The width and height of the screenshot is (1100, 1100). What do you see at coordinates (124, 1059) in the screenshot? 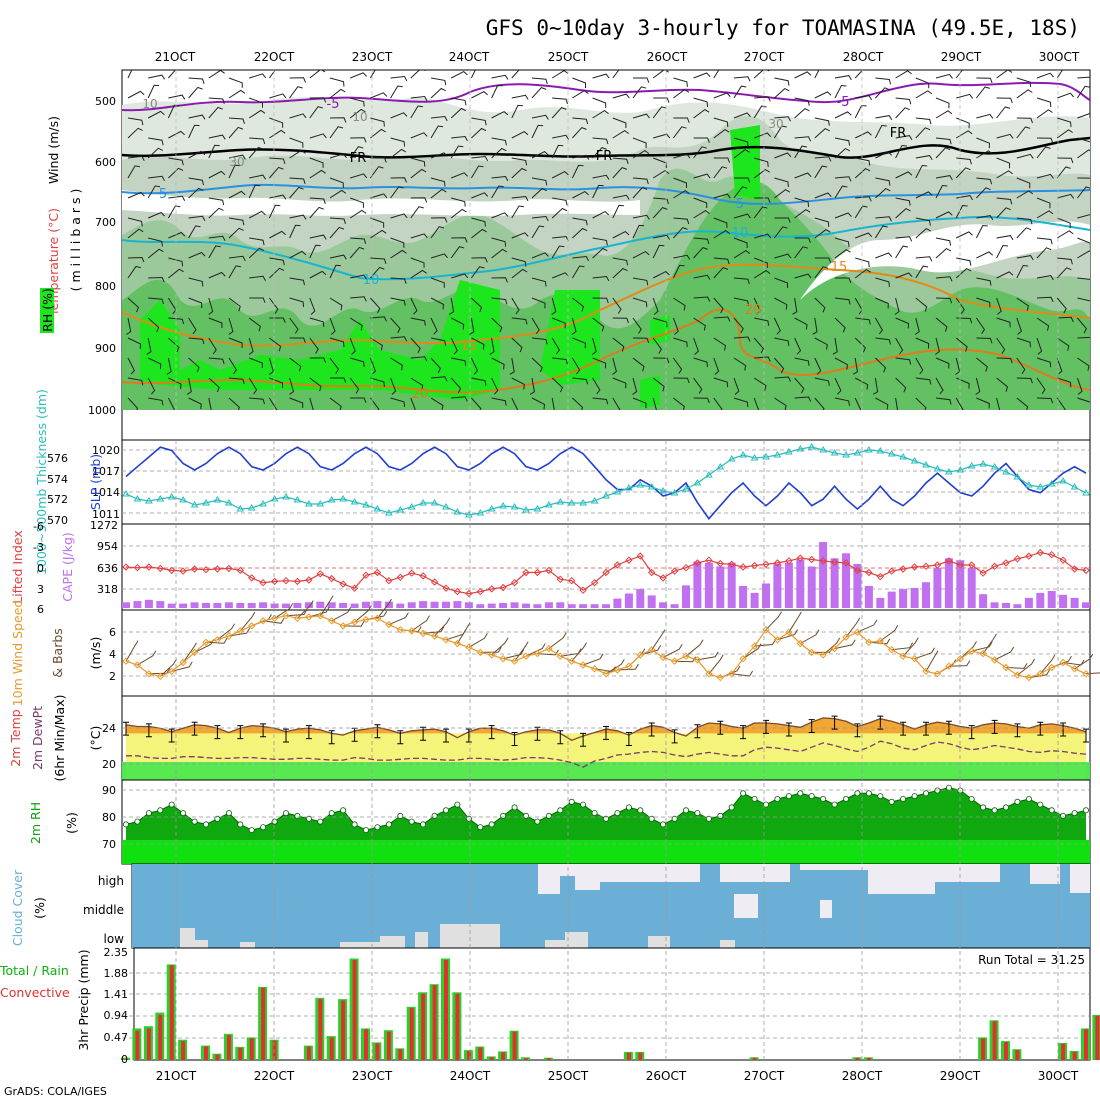
I see `tick-label: 0` at bounding box center [124, 1059].